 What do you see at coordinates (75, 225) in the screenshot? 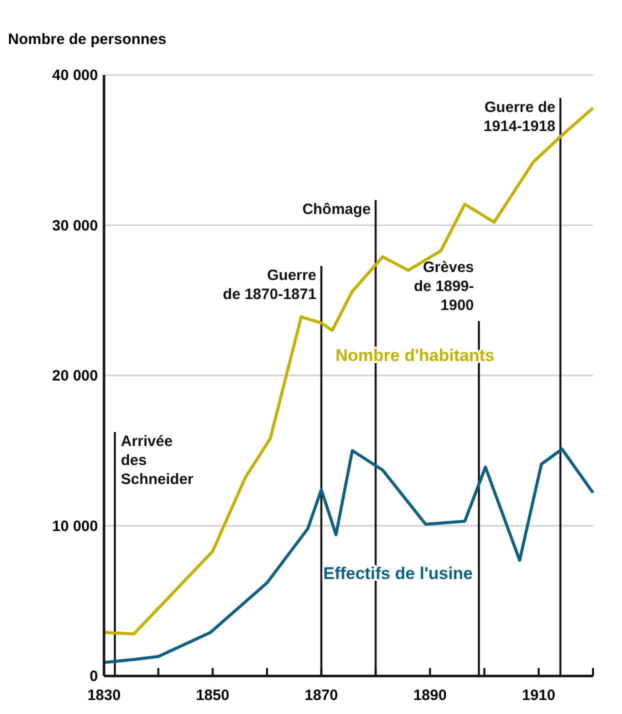
I see `y-tick-label: 30 000` at bounding box center [75, 225].